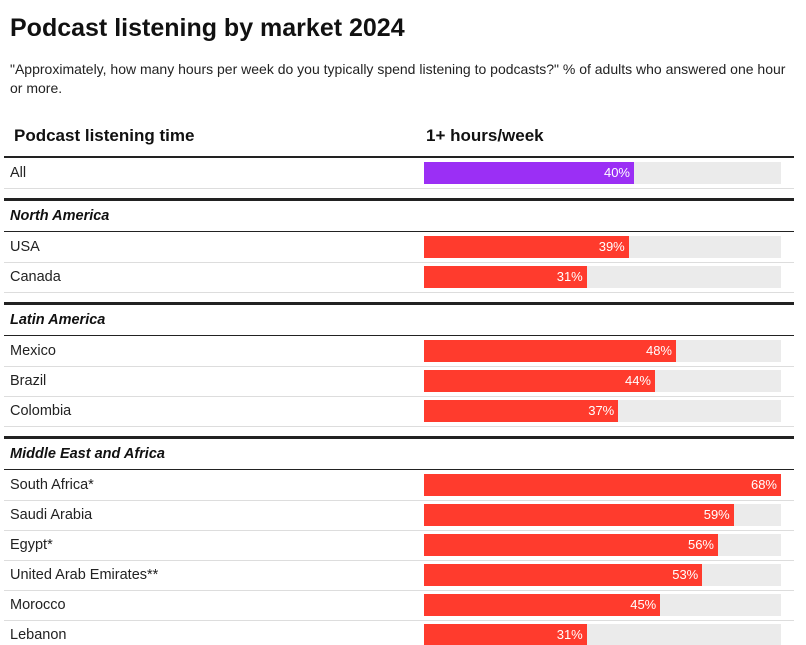 This screenshot has width=806, height=645. I want to click on row-label: USA, so click(25, 247).